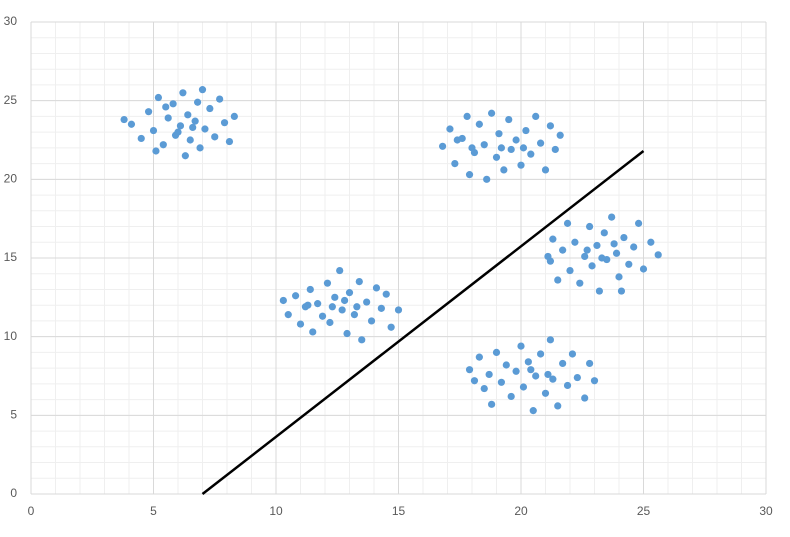 The height and width of the screenshot is (537, 790). Describe the element at coordinates (13, 415) in the screenshot. I see `y-tick-label: 5` at that location.